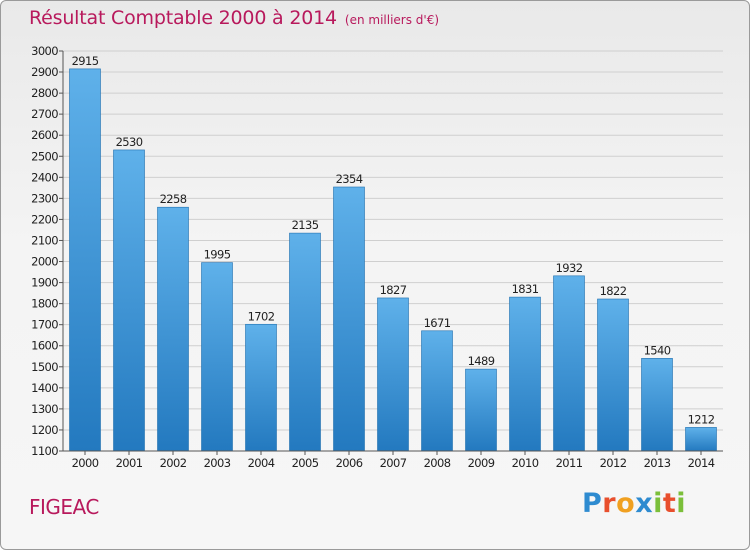  What do you see at coordinates (569, 463) in the screenshot?
I see `x-tick-label-2011: 2011` at bounding box center [569, 463].